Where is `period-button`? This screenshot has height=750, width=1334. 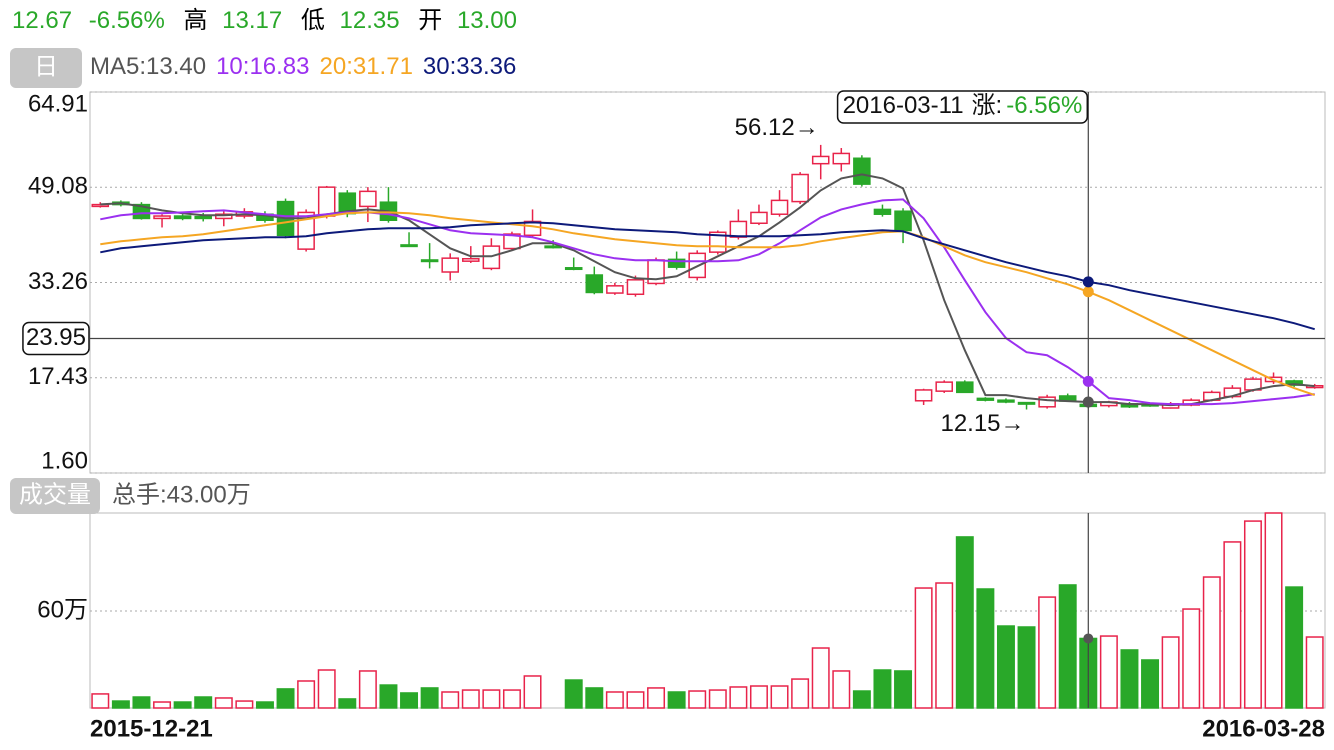
period-button is located at coordinates (46, 68).